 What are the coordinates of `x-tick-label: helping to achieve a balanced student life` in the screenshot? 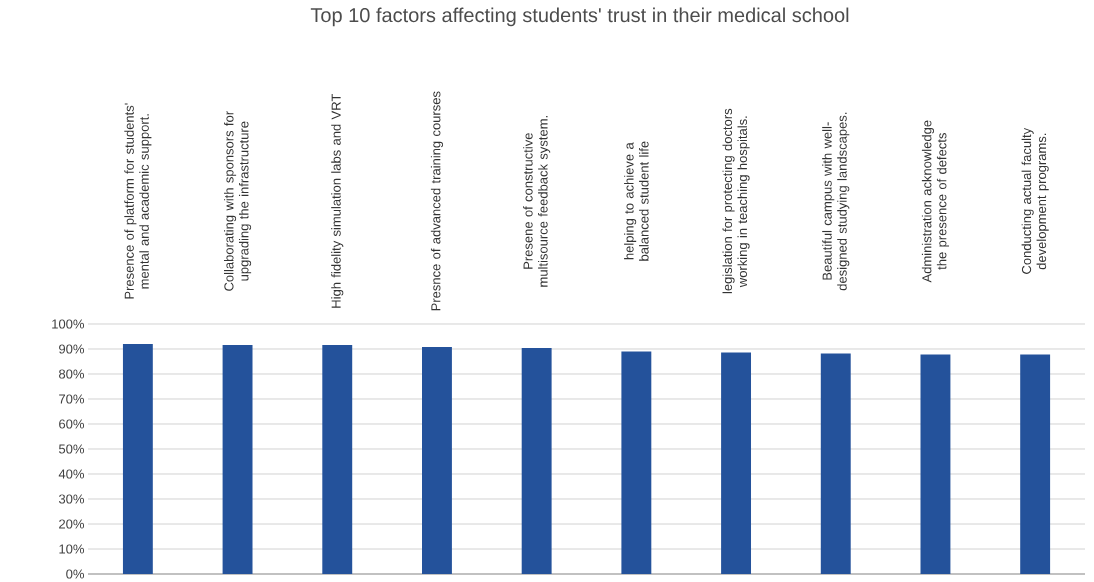 It's located at (636, 201).